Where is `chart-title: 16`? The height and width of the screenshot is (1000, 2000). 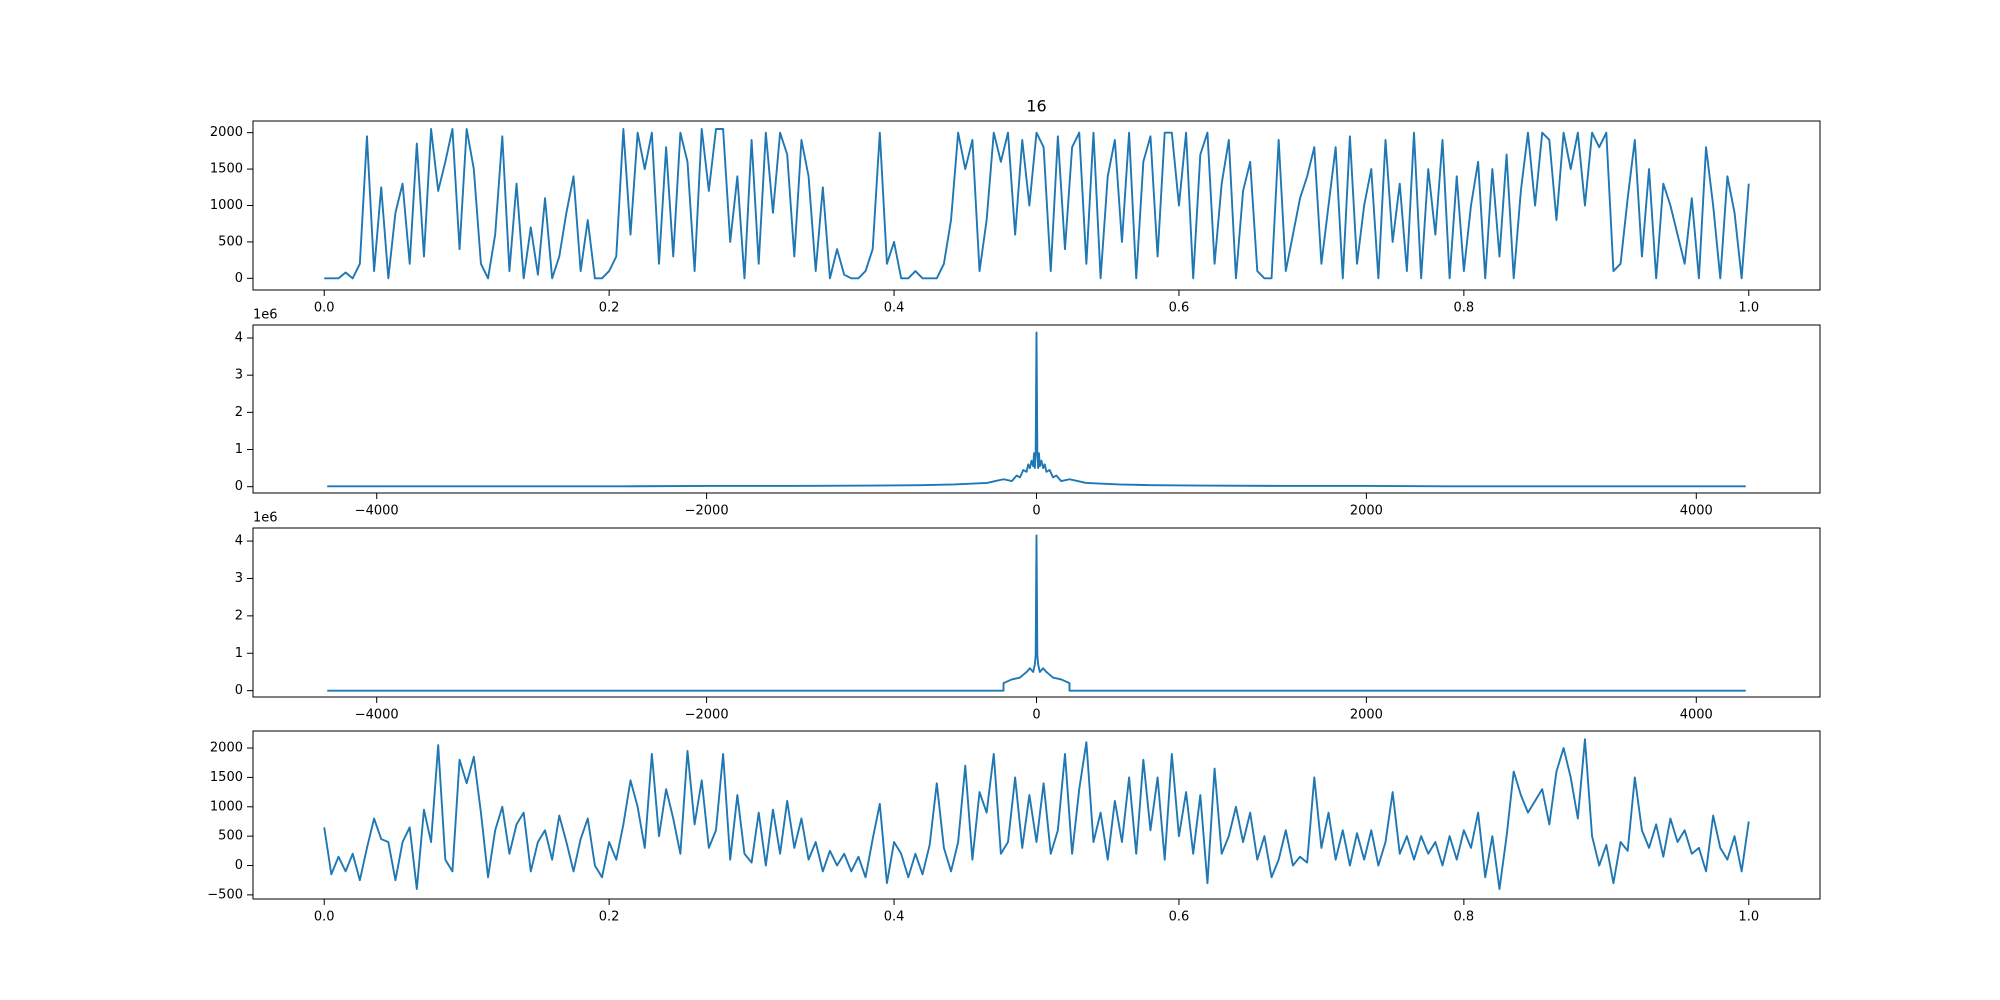
chart-title: 16 is located at coordinates (1036, 106).